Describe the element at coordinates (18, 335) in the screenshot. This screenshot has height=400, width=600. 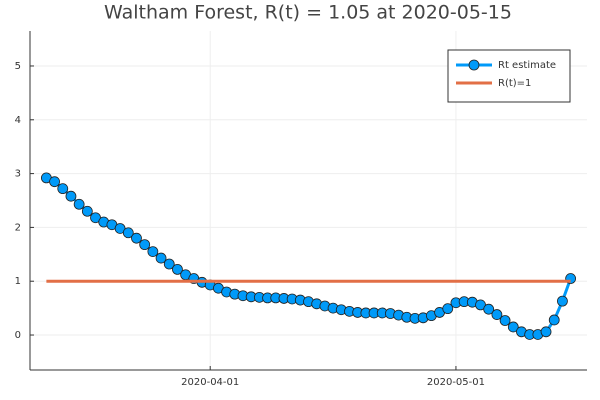
I see `y-tick-label: 0` at that location.